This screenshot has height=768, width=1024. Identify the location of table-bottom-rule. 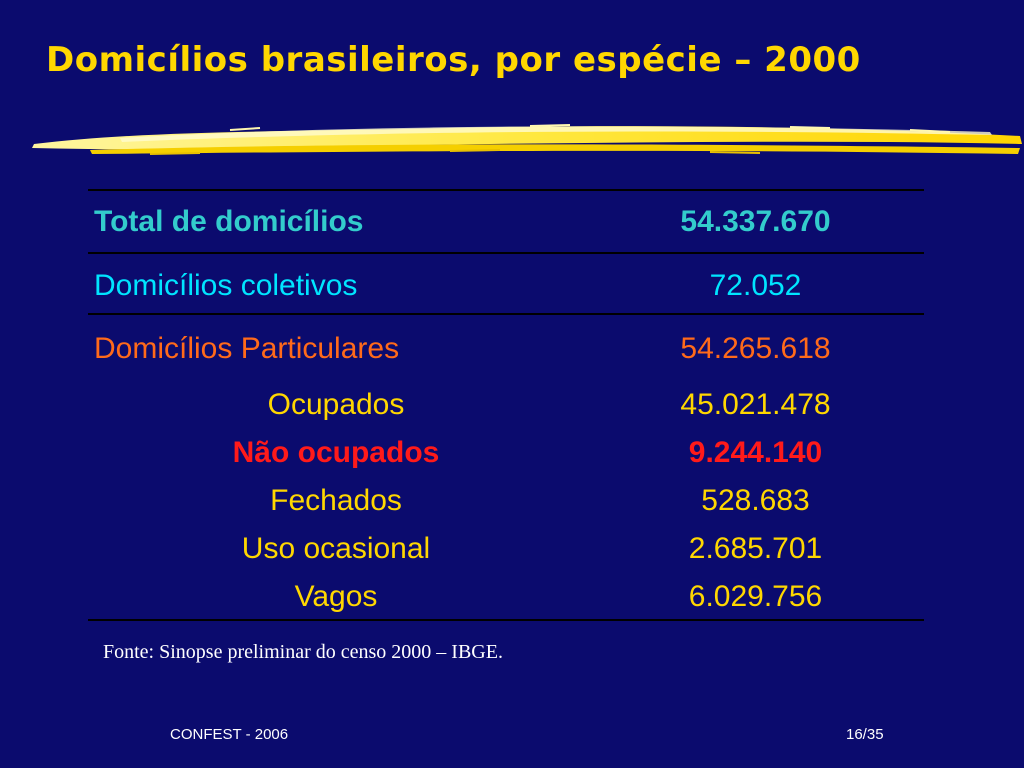
(506, 620).